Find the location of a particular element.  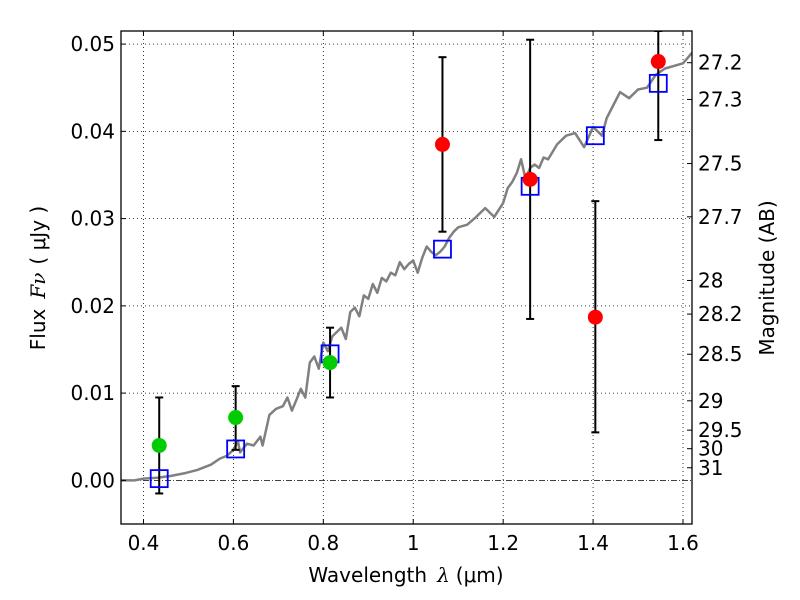

y-axis-ticks: 0.00 0.01 0.02 0.03 0.04 0.05 is located at coordinates (98, 262).